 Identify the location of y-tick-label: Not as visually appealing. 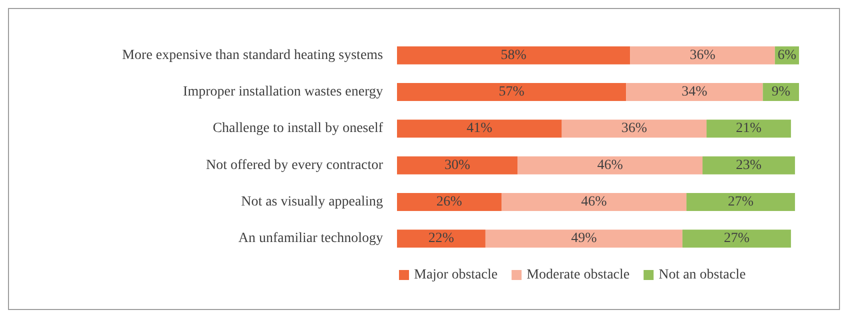
(312, 202).